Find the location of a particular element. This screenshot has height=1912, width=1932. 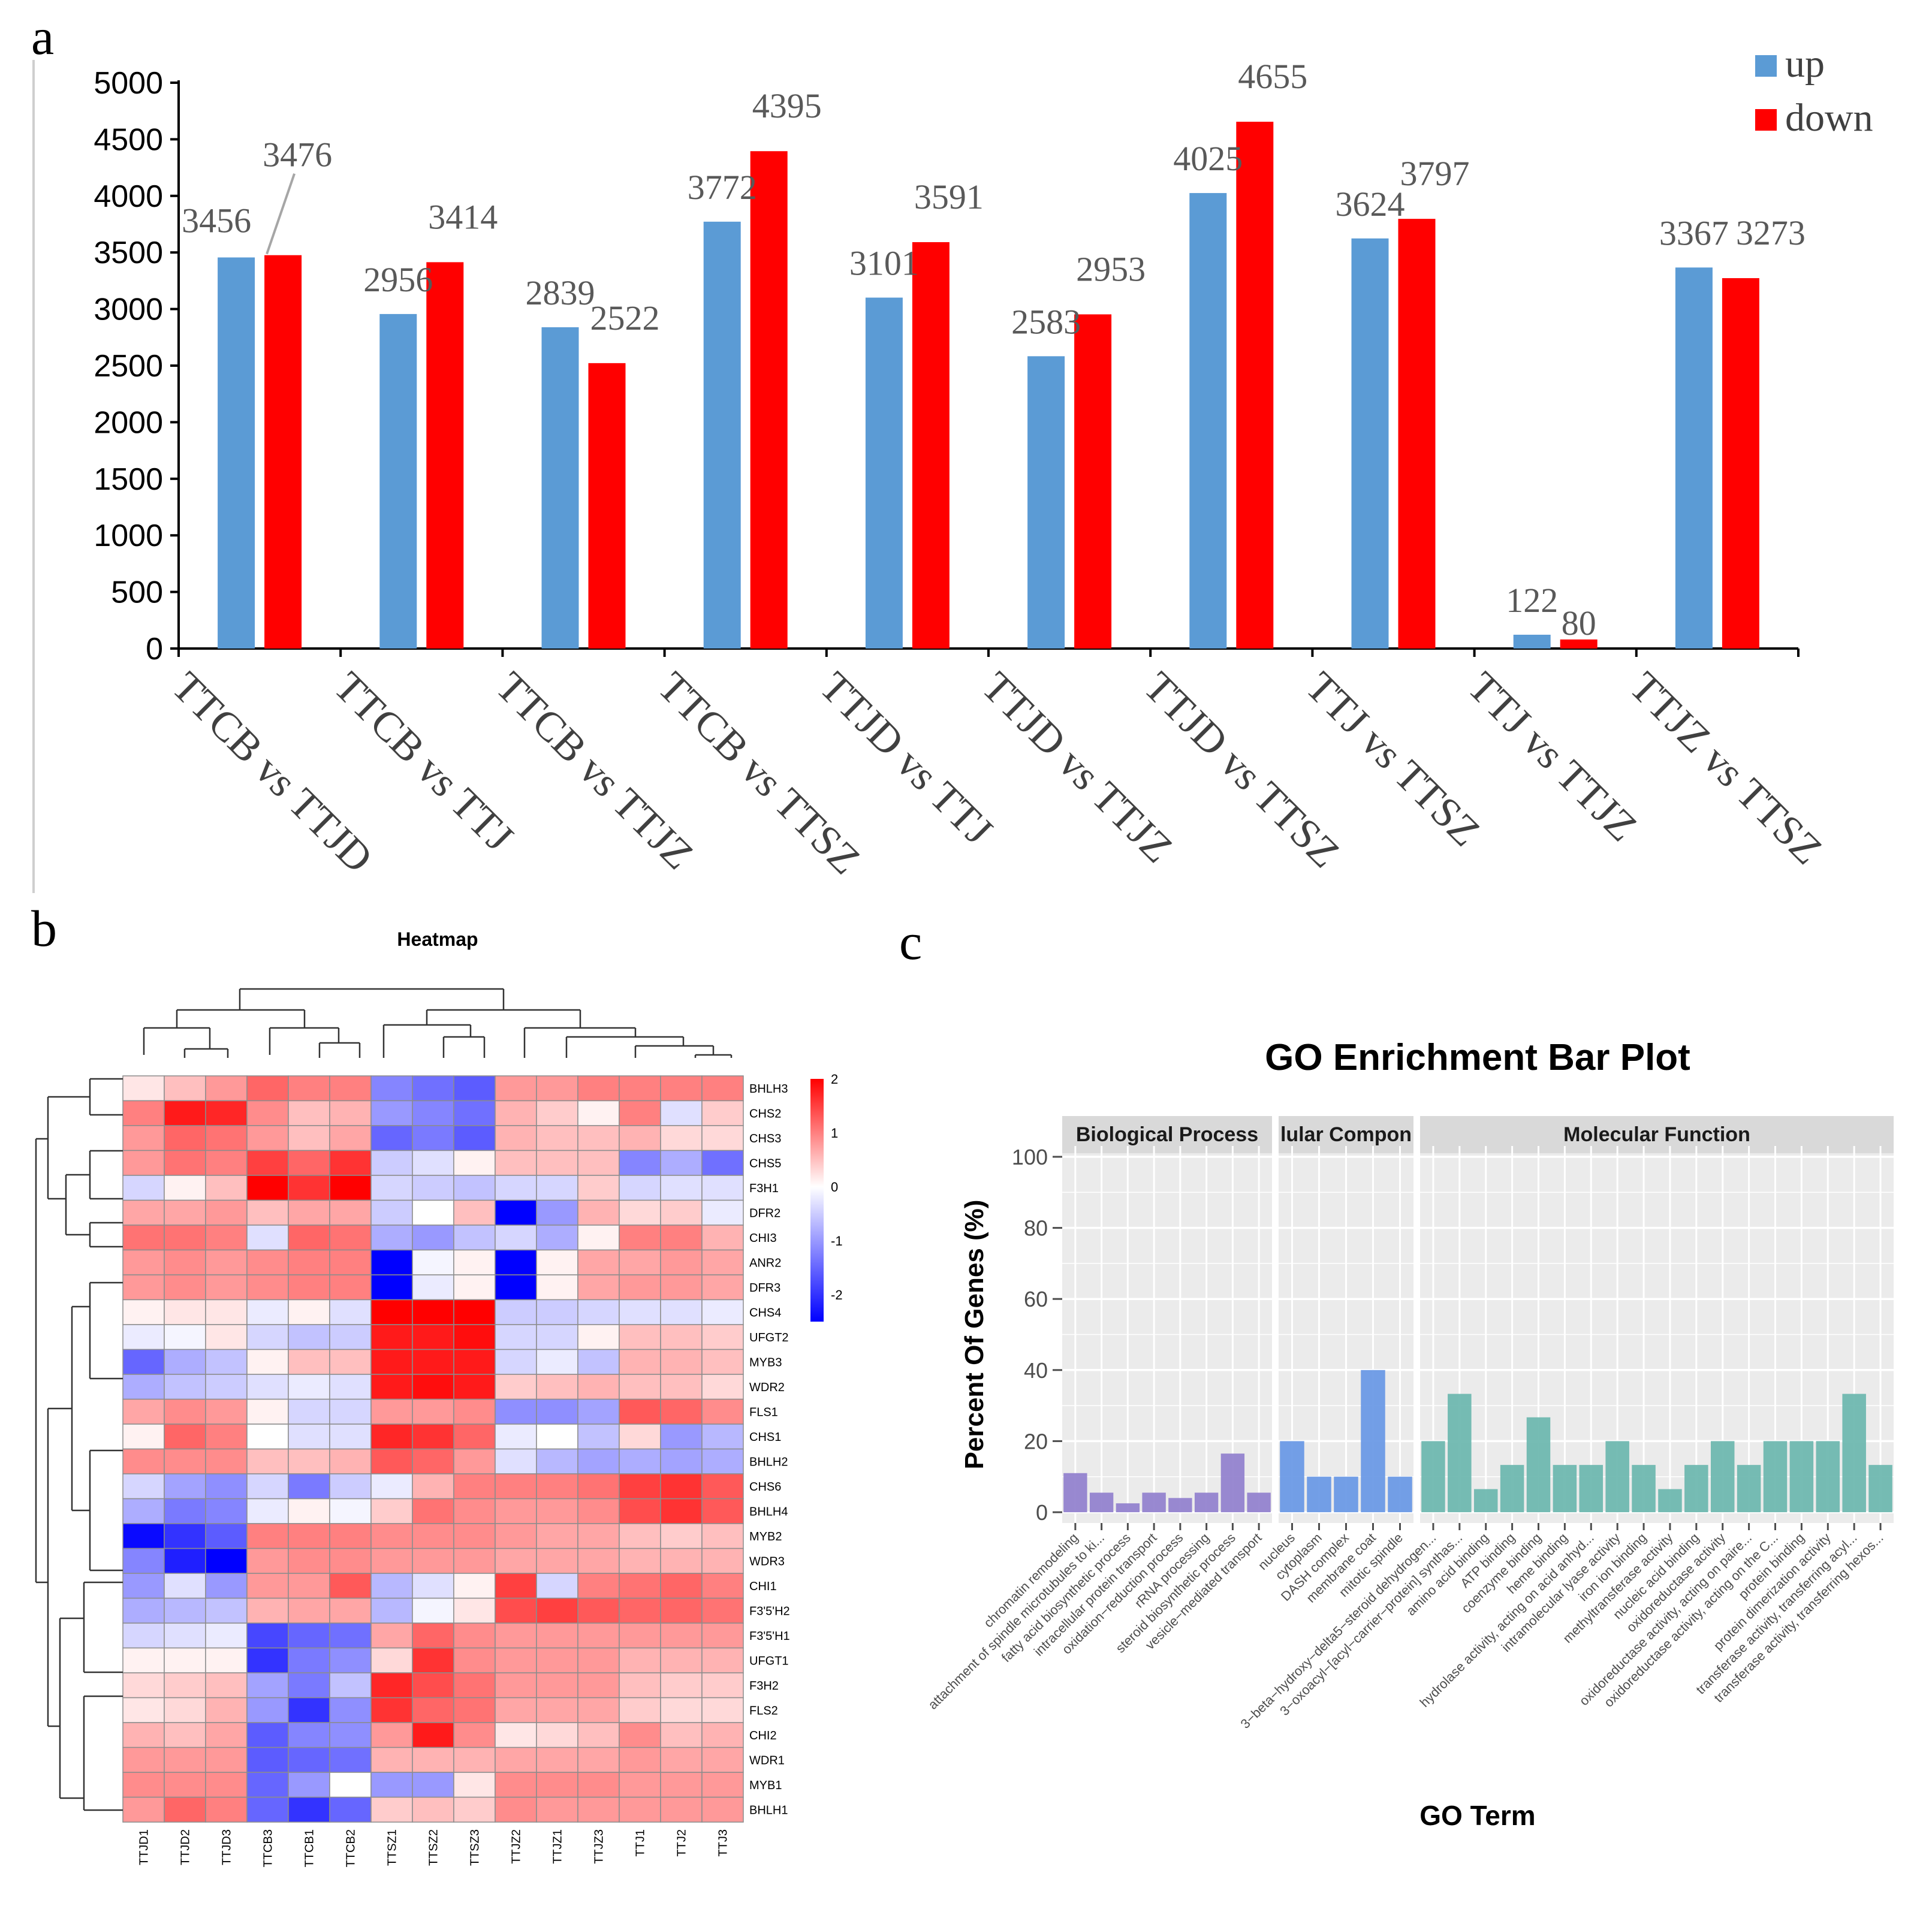

row-label: CHS3 is located at coordinates (765, 1138).